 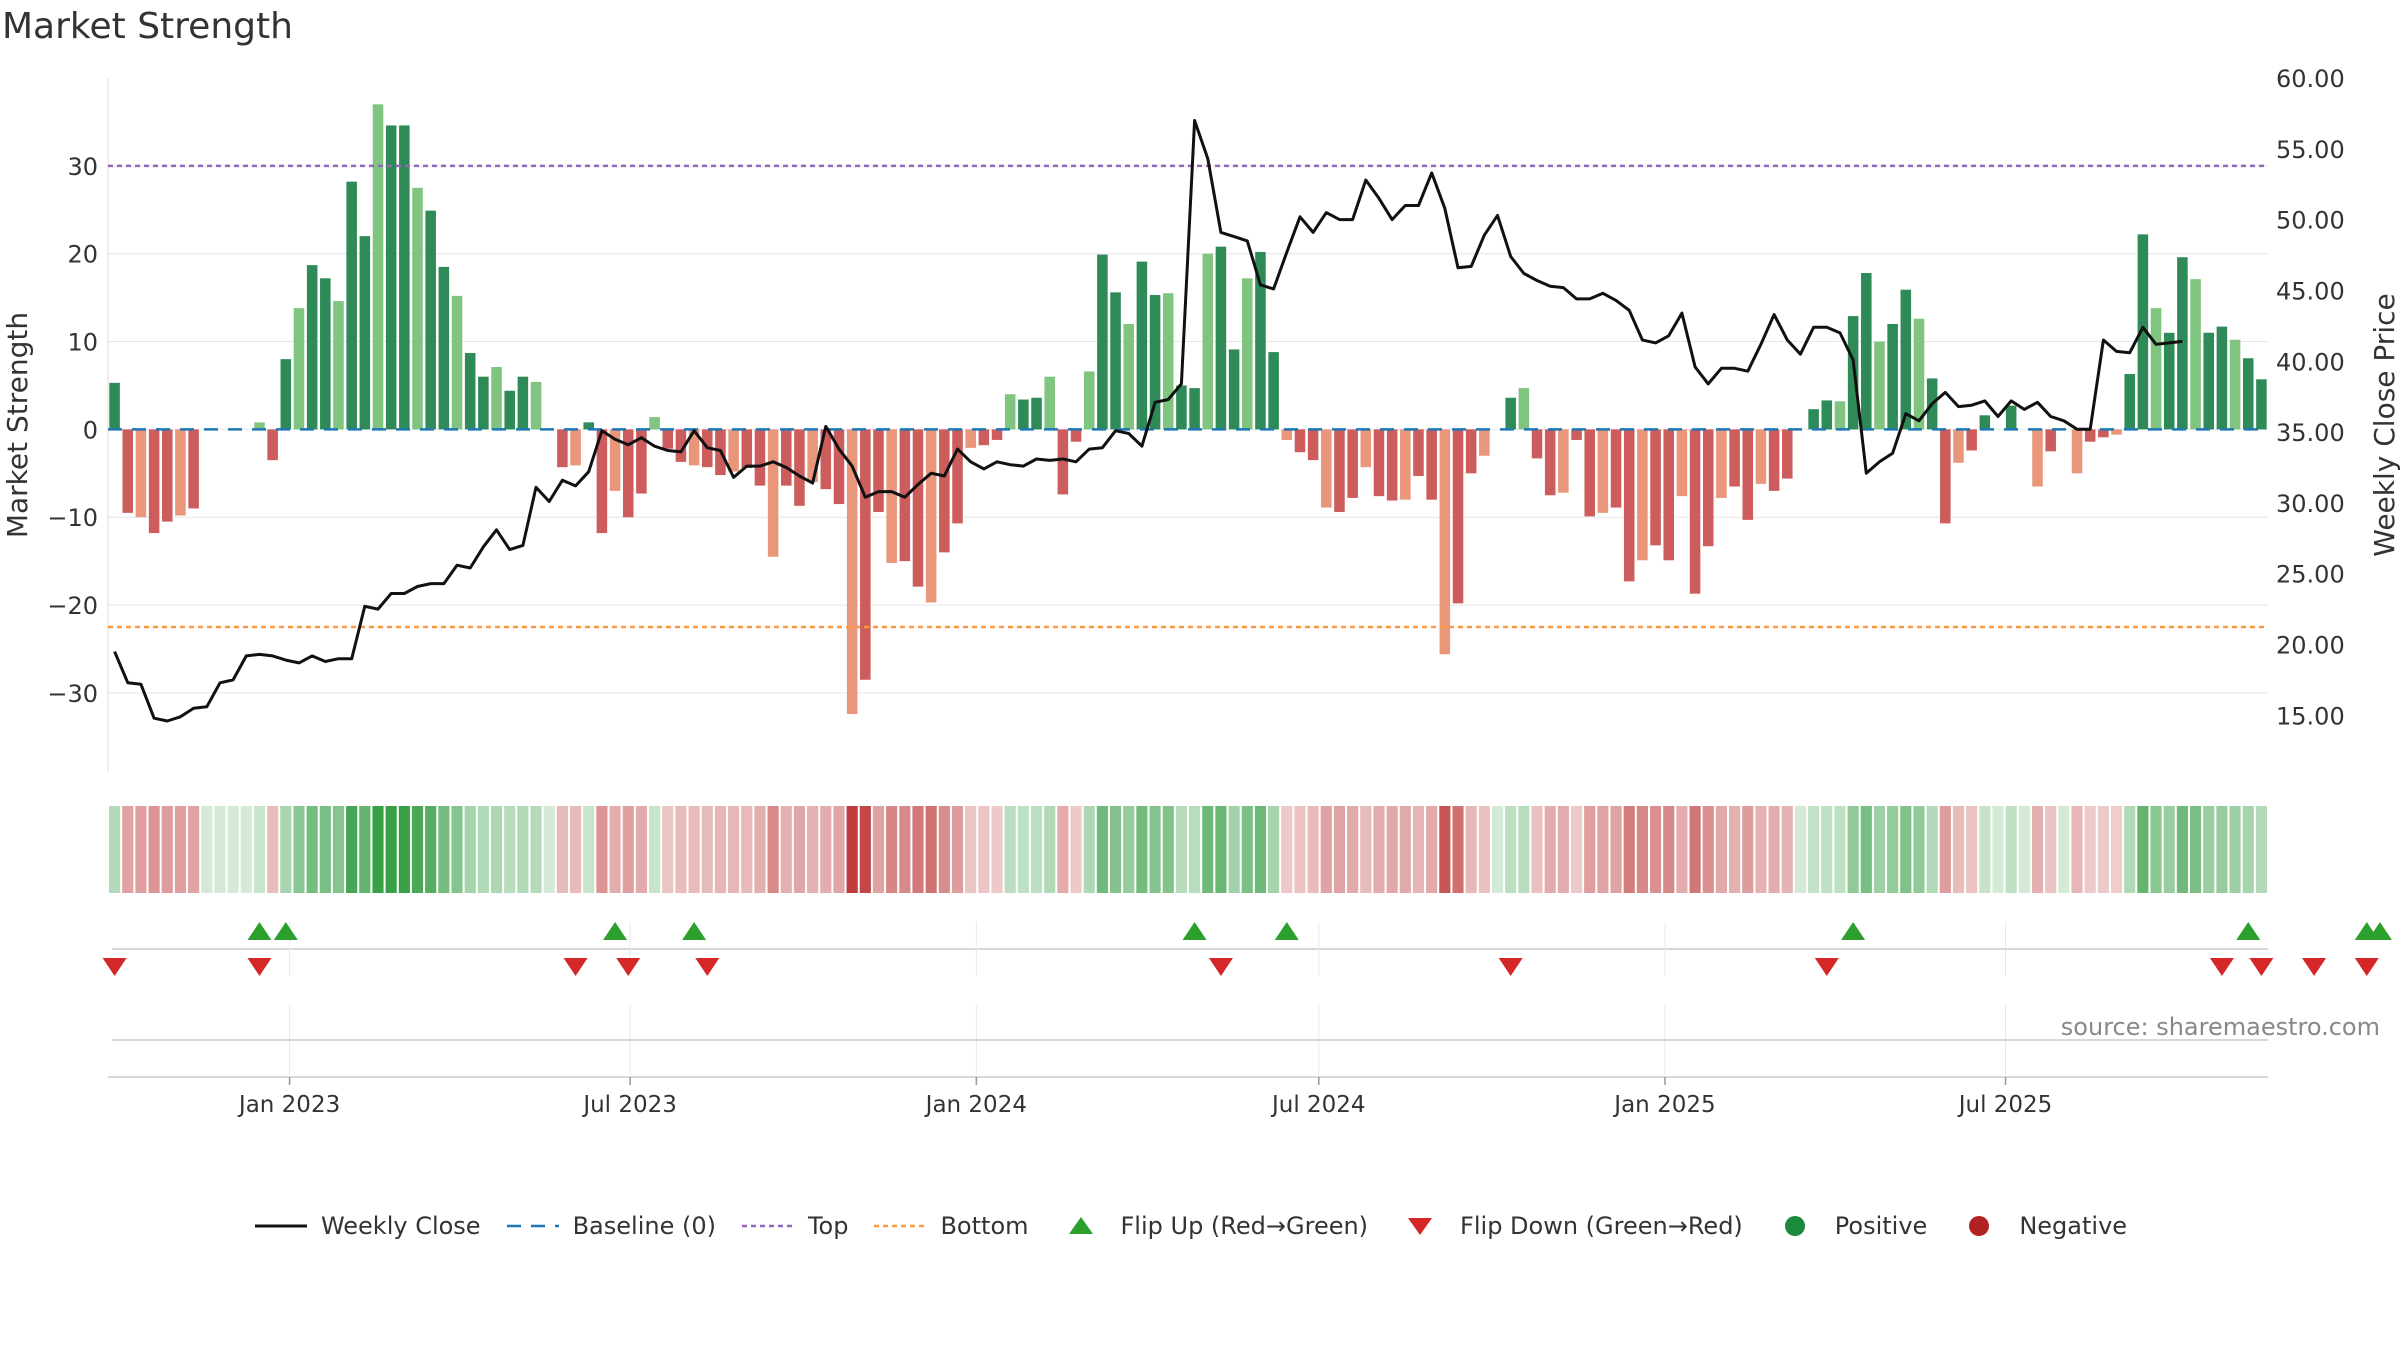 I want to click on legend-label: Weekly Close, so click(x=400, y=1226).